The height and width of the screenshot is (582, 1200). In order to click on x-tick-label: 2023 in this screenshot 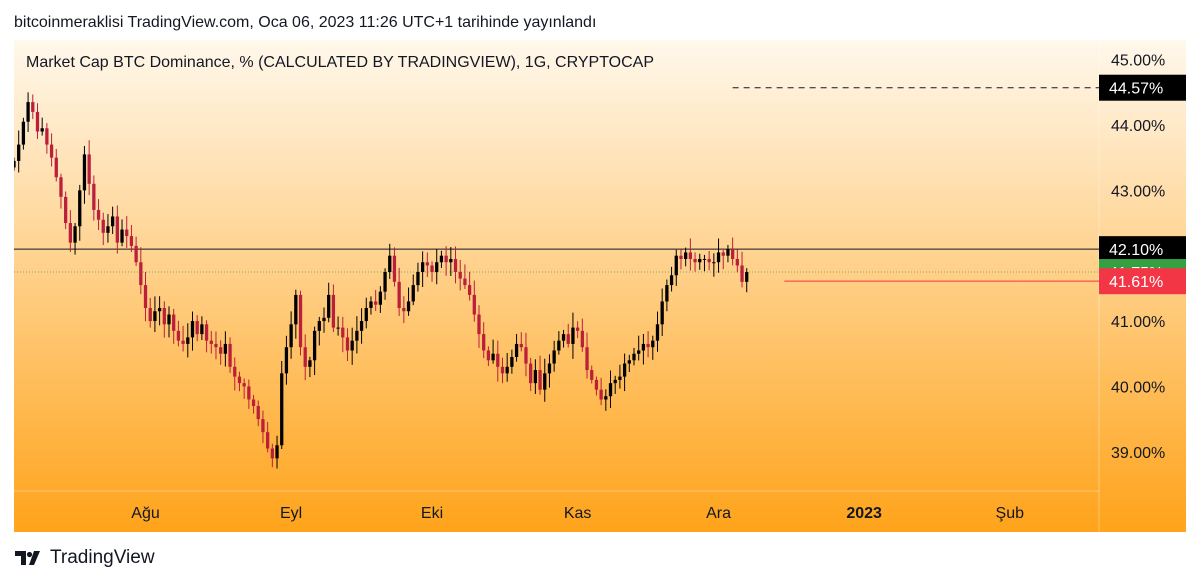, I will do `click(864, 513)`.